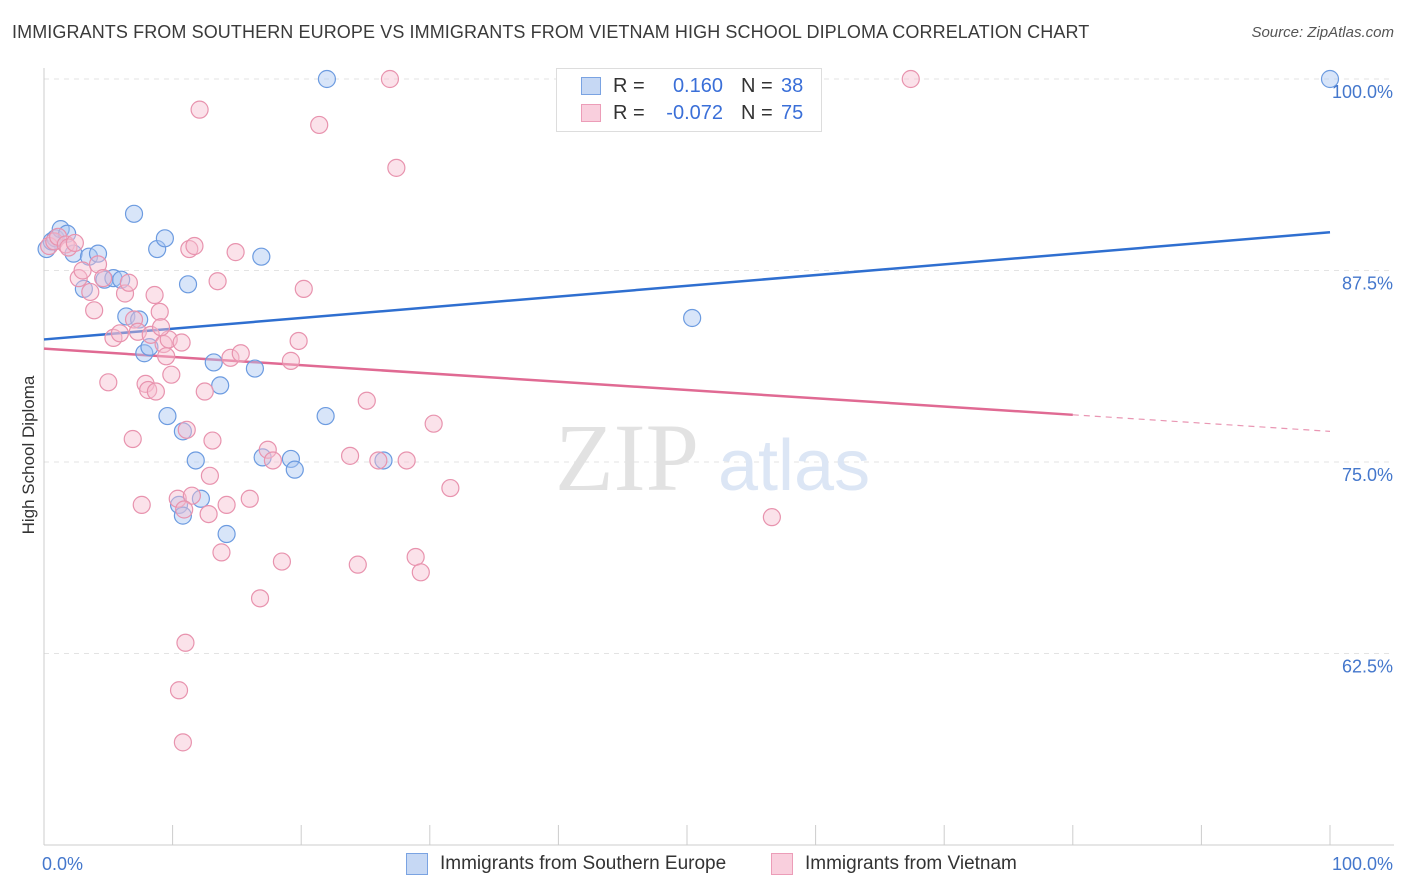 This screenshot has width=1406, height=892. What do you see at coordinates (417, 864) in the screenshot?
I see `bottom-legend-swatch-blue` at bounding box center [417, 864].